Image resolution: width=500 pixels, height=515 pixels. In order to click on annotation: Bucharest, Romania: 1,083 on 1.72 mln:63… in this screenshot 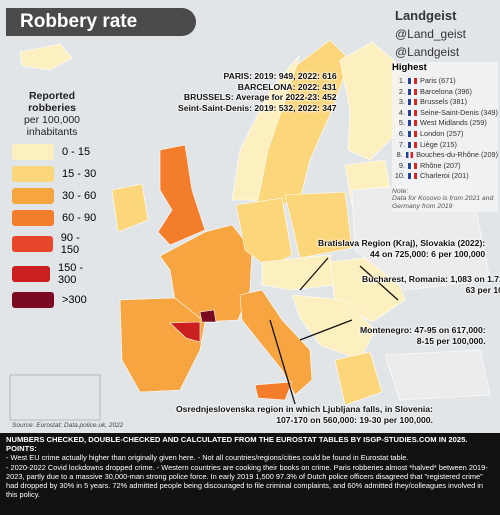, I will do `click(431, 284)`.